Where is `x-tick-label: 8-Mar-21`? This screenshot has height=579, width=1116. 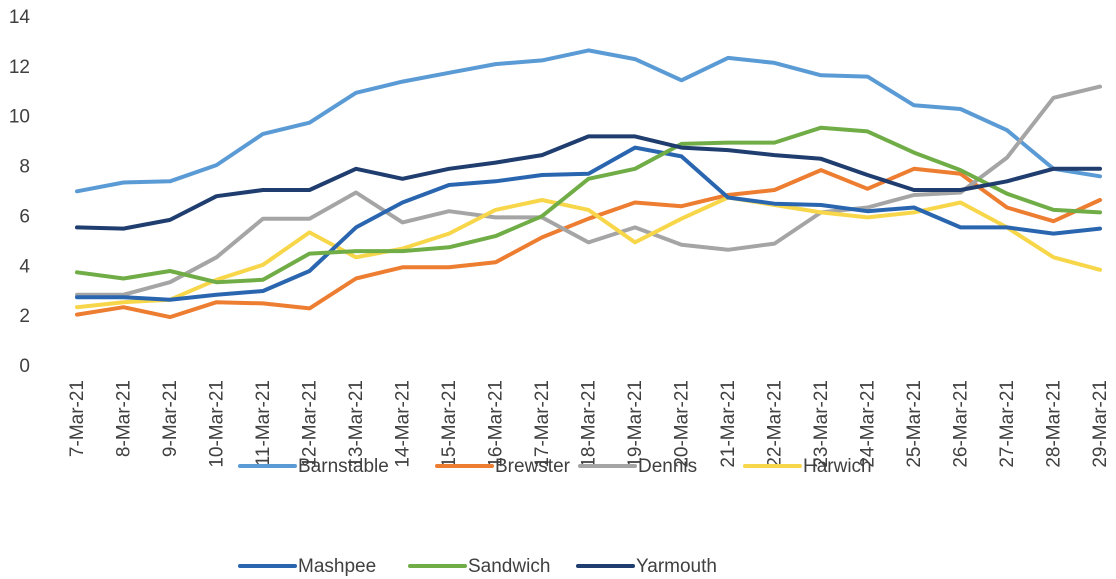 x-tick-label: 8-Mar-21 is located at coordinates (124, 418).